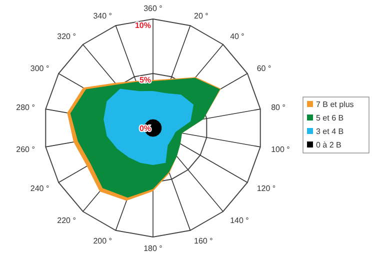  I want to click on spoke-label: 360 °, so click(153, 9).